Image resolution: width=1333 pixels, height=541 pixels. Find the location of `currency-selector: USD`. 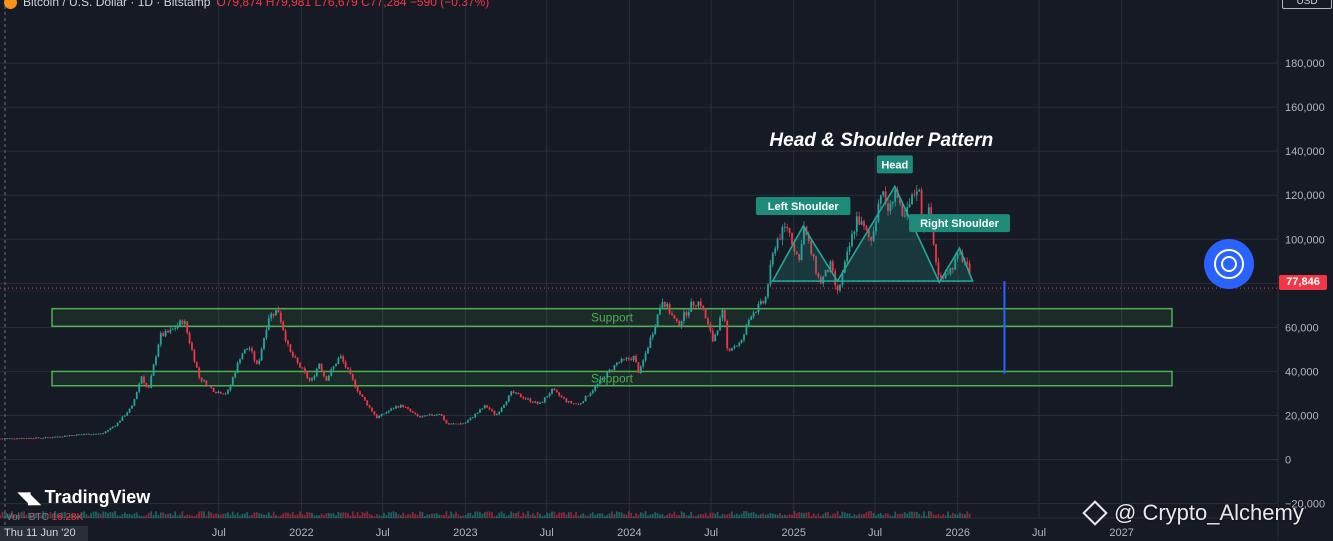

currency-selector: USD is located at coordinates (1307, 4).